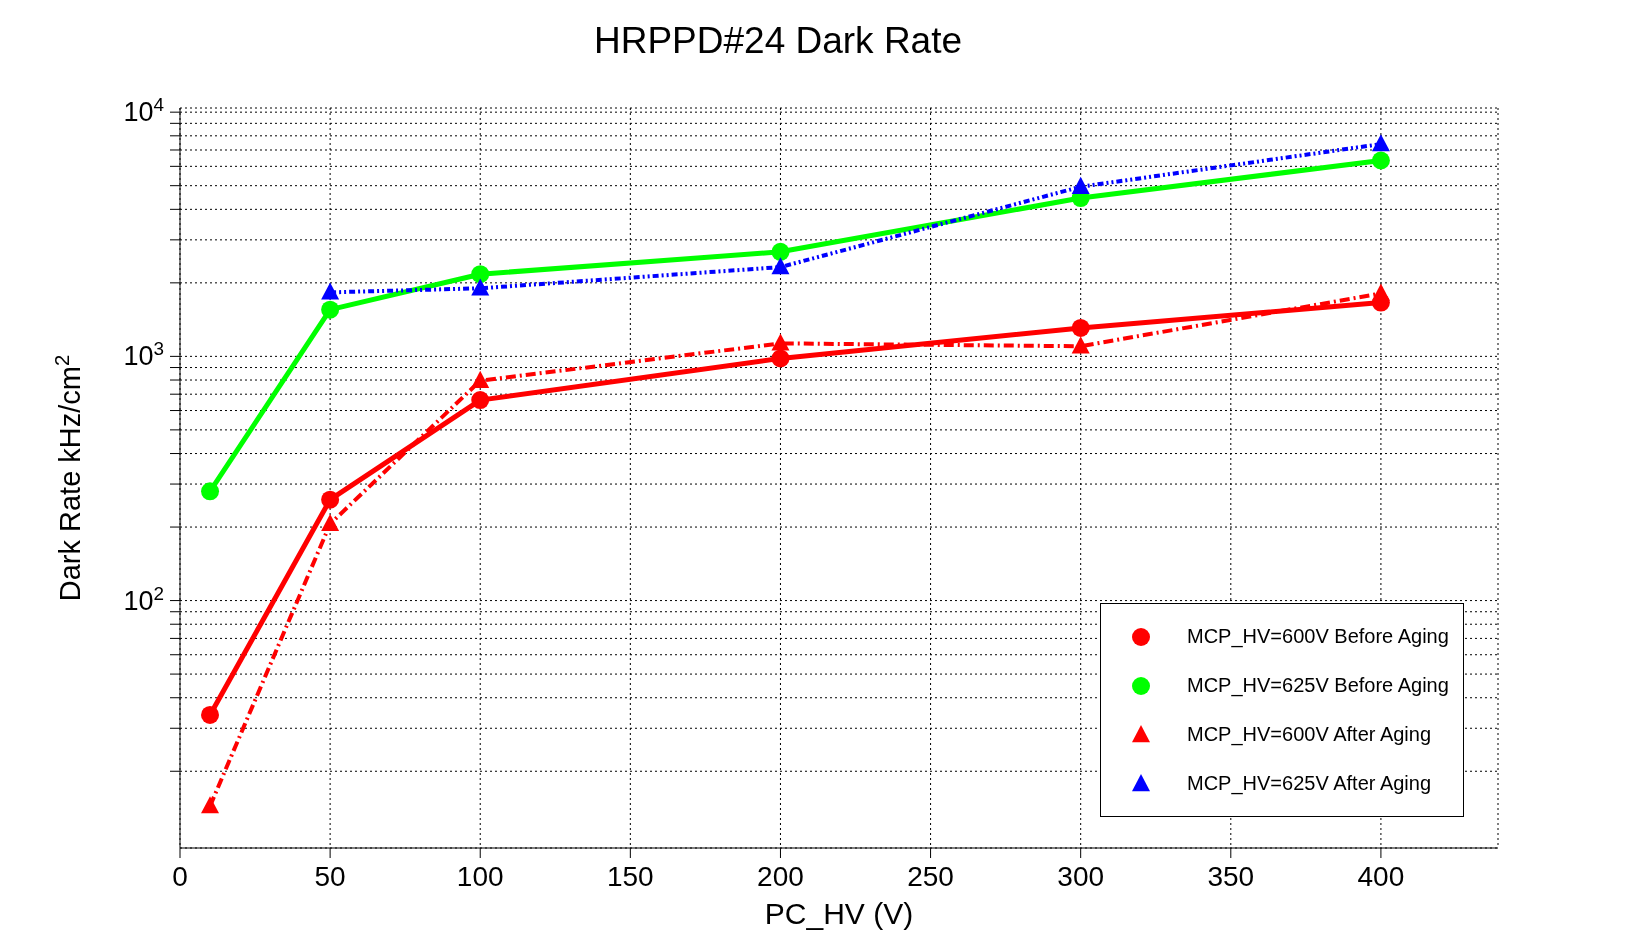 The height and width of the screenshot is (950, 1635). What do you see at coordinates (1381, 876) in the screenshot?
I see `x-tick-label: 400` at bounding box center [1381, 876].